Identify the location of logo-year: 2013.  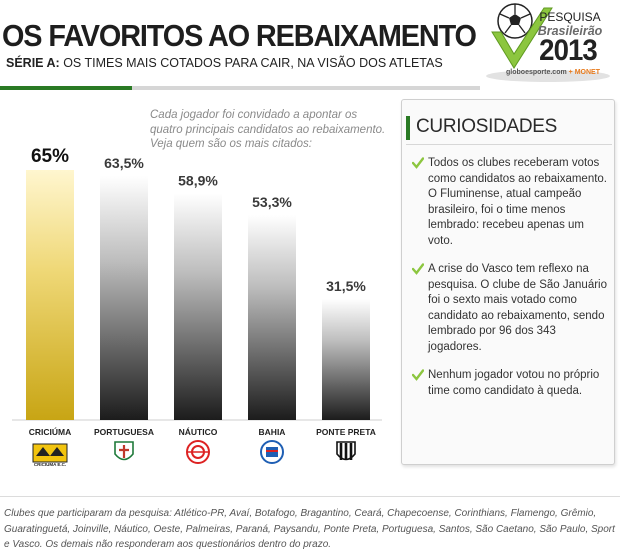
(568, 50).